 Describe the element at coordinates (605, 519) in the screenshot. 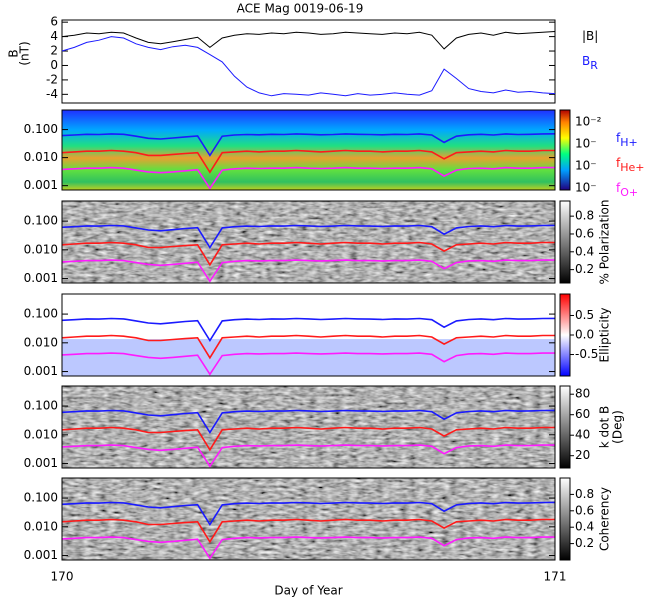

I see `colorbar-label: Coherency` at that location.